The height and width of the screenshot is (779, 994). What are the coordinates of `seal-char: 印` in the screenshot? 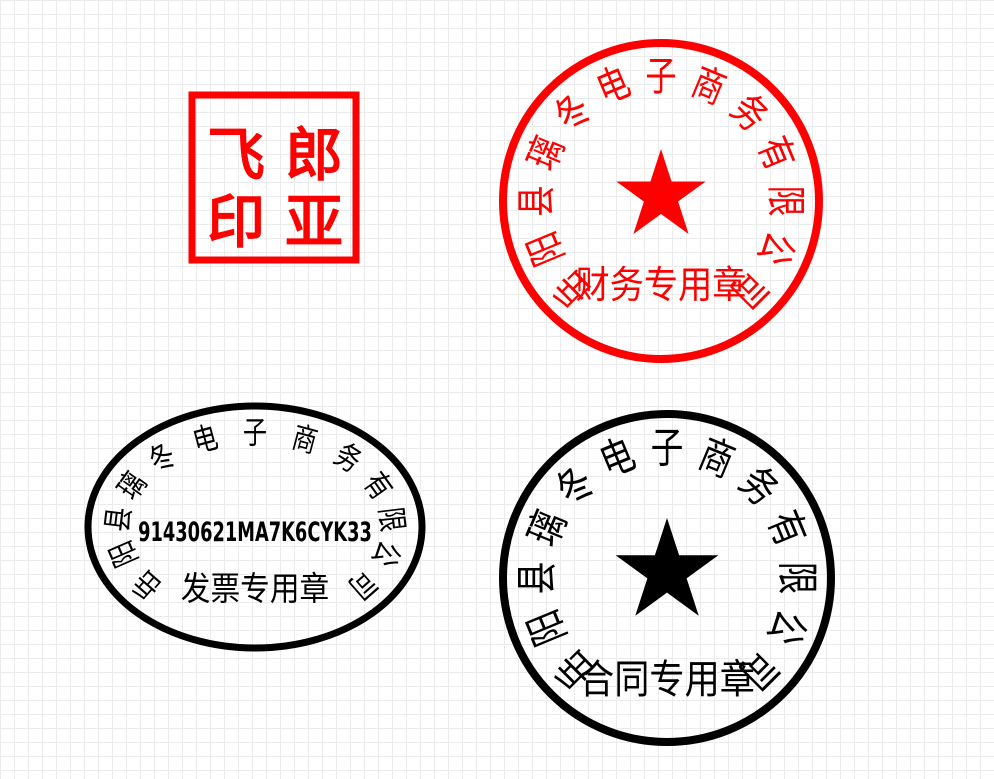 It's located at (236, 222).